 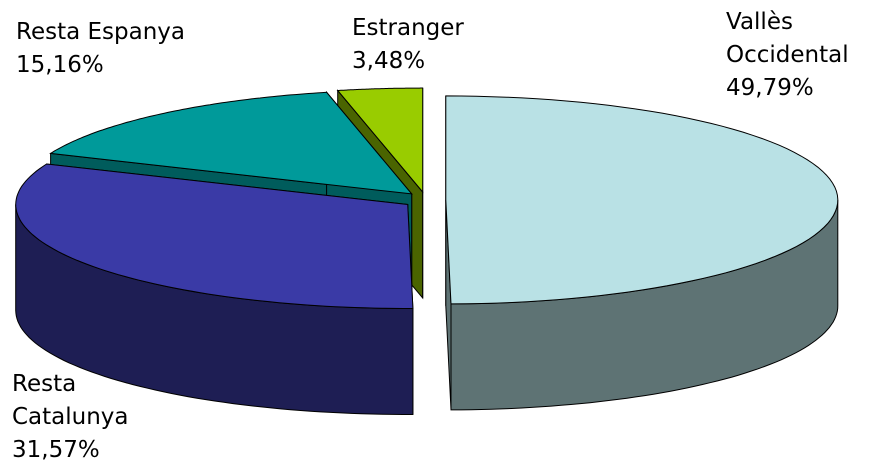 I want to click on value-label: 15,16%, so click(x=60, y=65).